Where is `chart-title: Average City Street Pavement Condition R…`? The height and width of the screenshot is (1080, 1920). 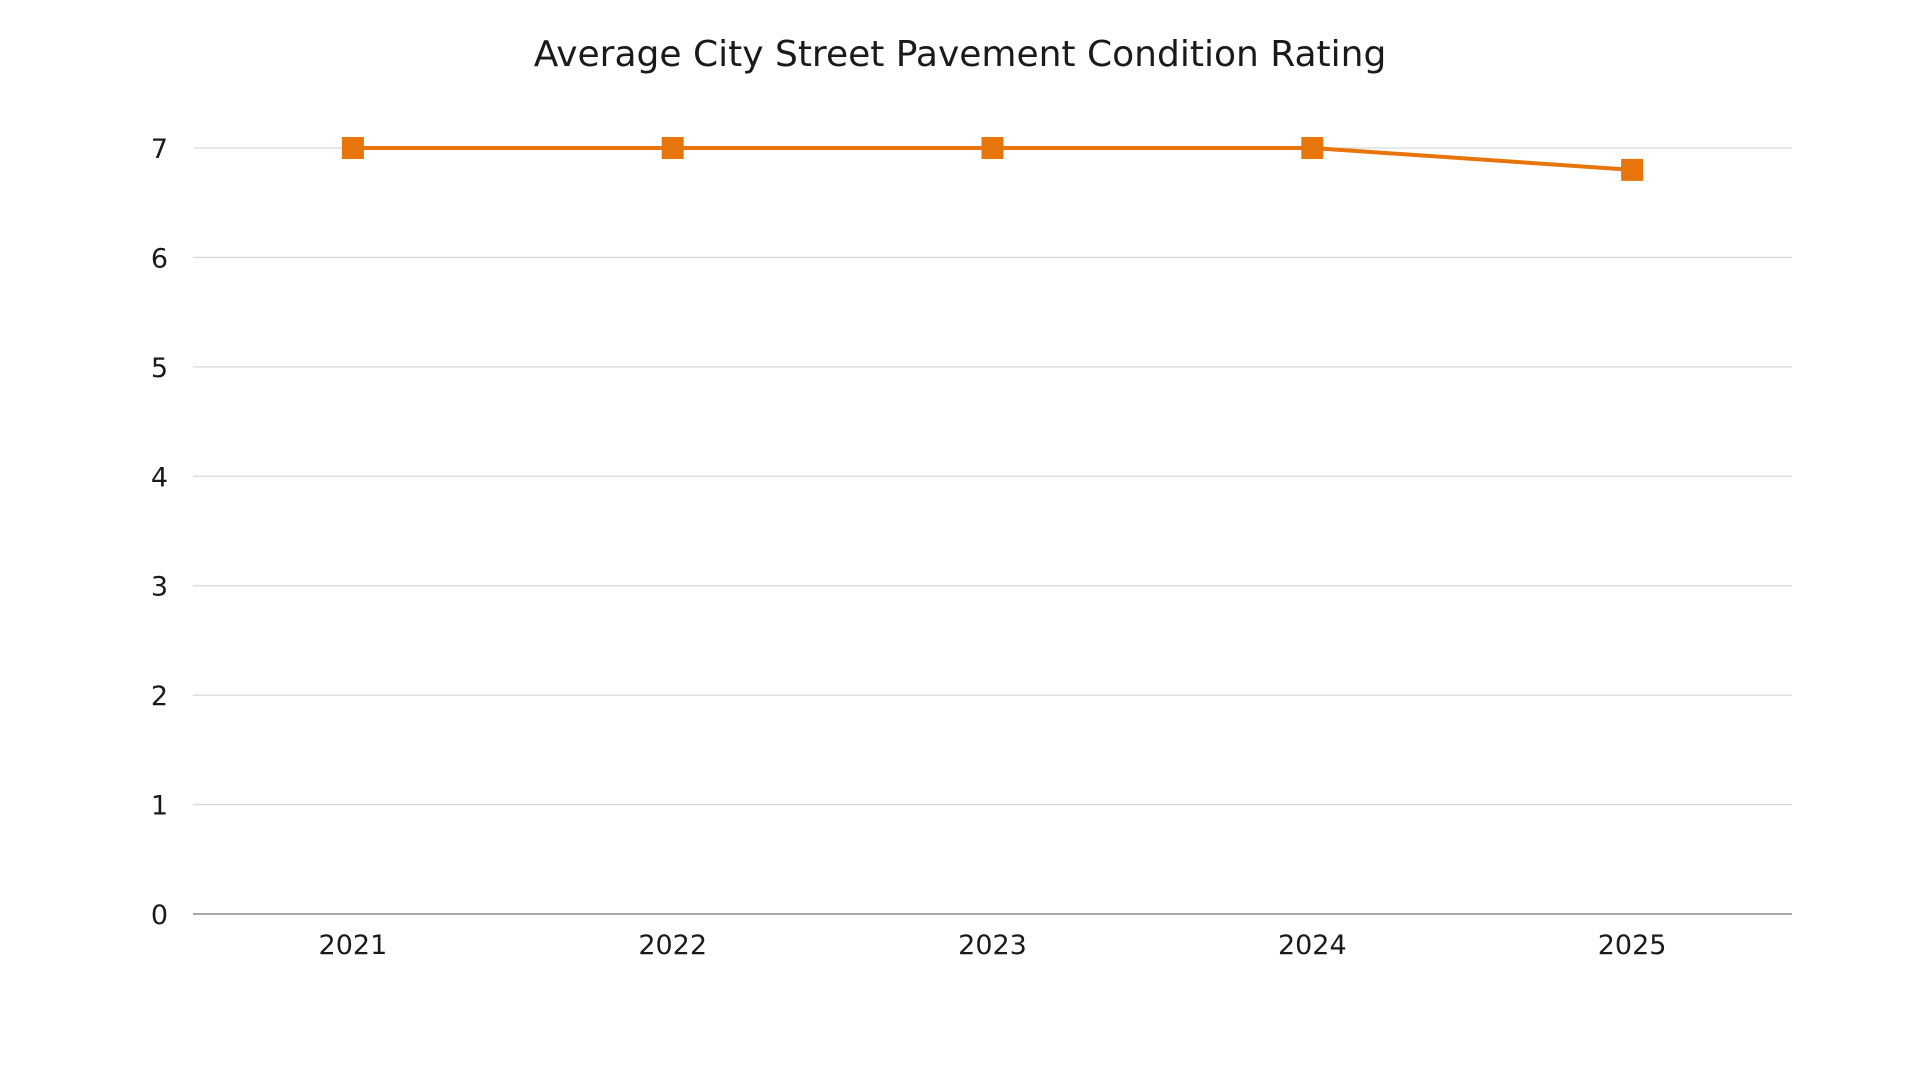 chart-title: Average City Street Pavement Condition R… is located at coordinates (960, 54).